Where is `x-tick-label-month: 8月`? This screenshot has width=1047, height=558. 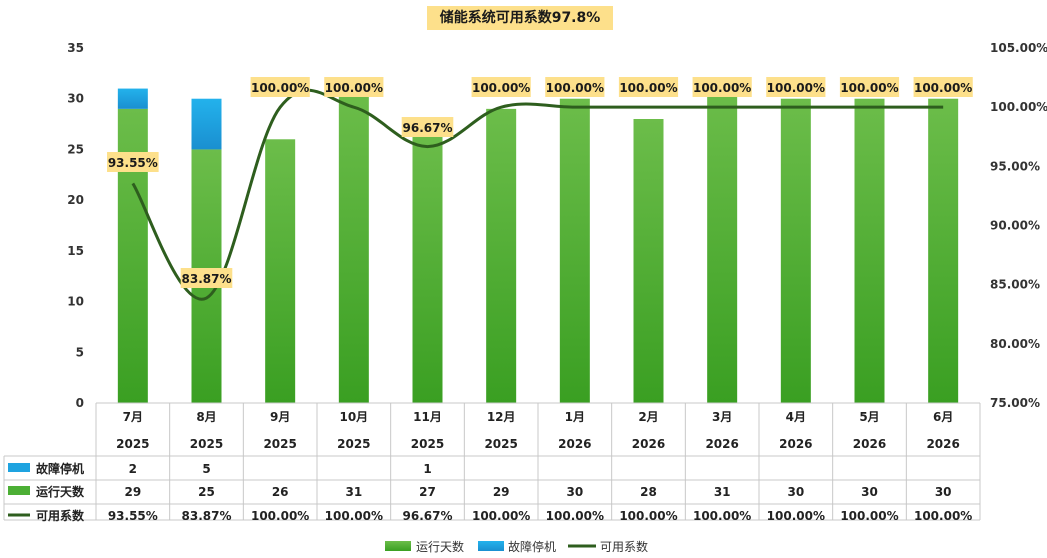
x-tick-label-month: 8月 is located at coordinates (206, 417).